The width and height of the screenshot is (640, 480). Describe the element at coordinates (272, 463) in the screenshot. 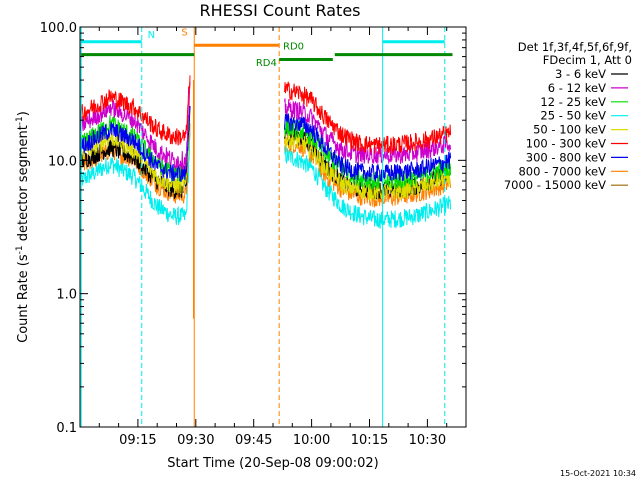

I see `x-axis-label: Start Time (20-Sep-08 09:00:02)` at that location.